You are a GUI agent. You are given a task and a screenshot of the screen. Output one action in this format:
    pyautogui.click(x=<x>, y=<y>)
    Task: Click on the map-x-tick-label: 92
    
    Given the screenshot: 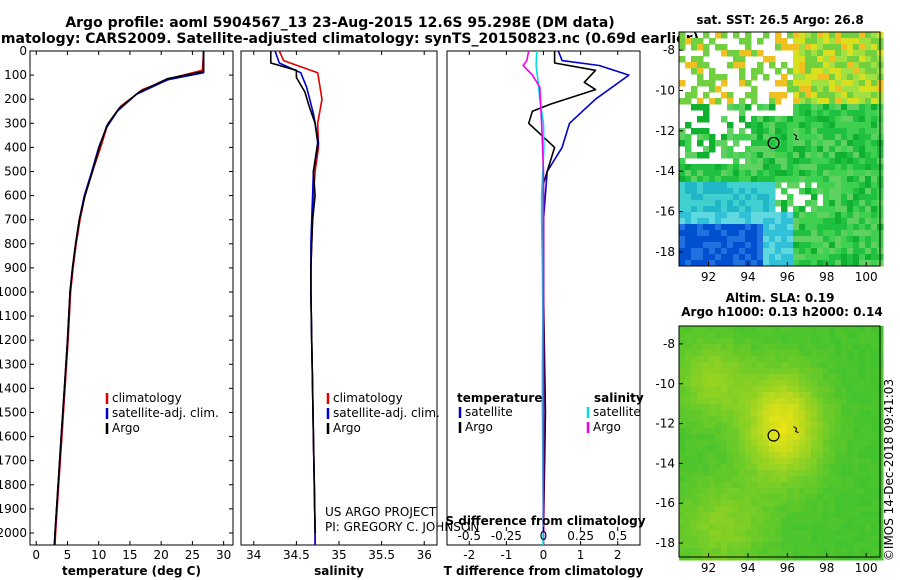 What is the action you would take?
    pyautogui.click(x=708, y=568)
    